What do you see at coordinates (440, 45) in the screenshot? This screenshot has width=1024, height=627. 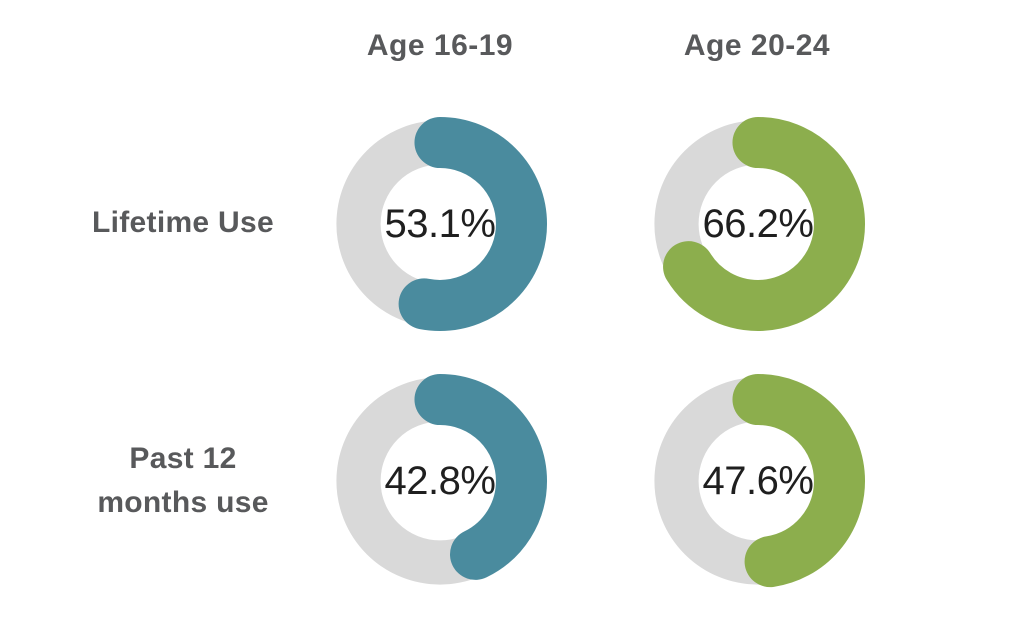 I see `column-header-age-16-19: Age 16-19` at bounding box center [440, 45].